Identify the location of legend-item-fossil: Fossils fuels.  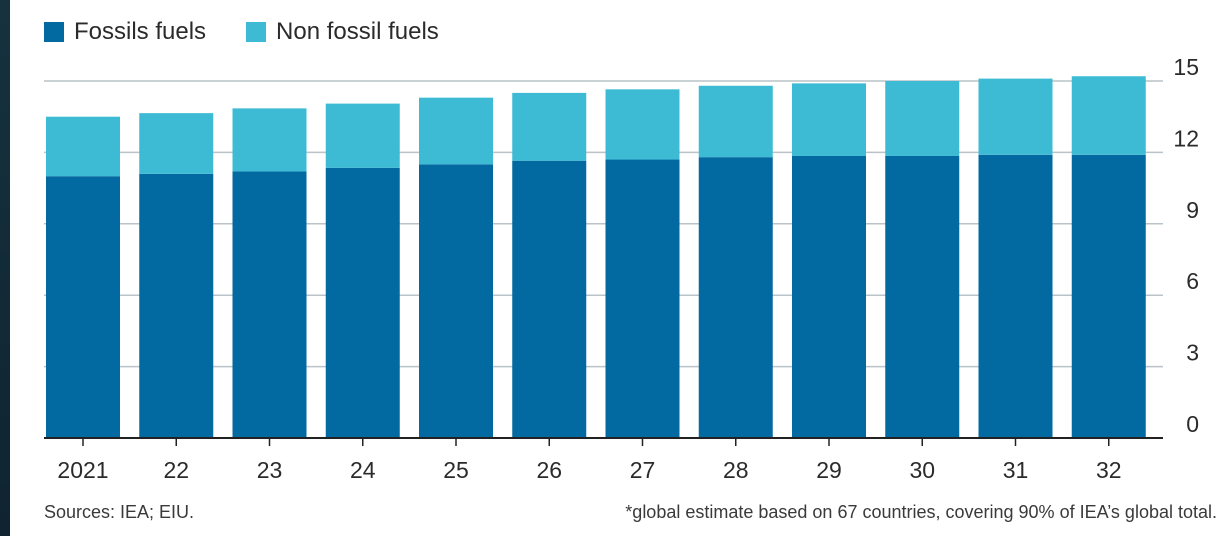
(125, 32).